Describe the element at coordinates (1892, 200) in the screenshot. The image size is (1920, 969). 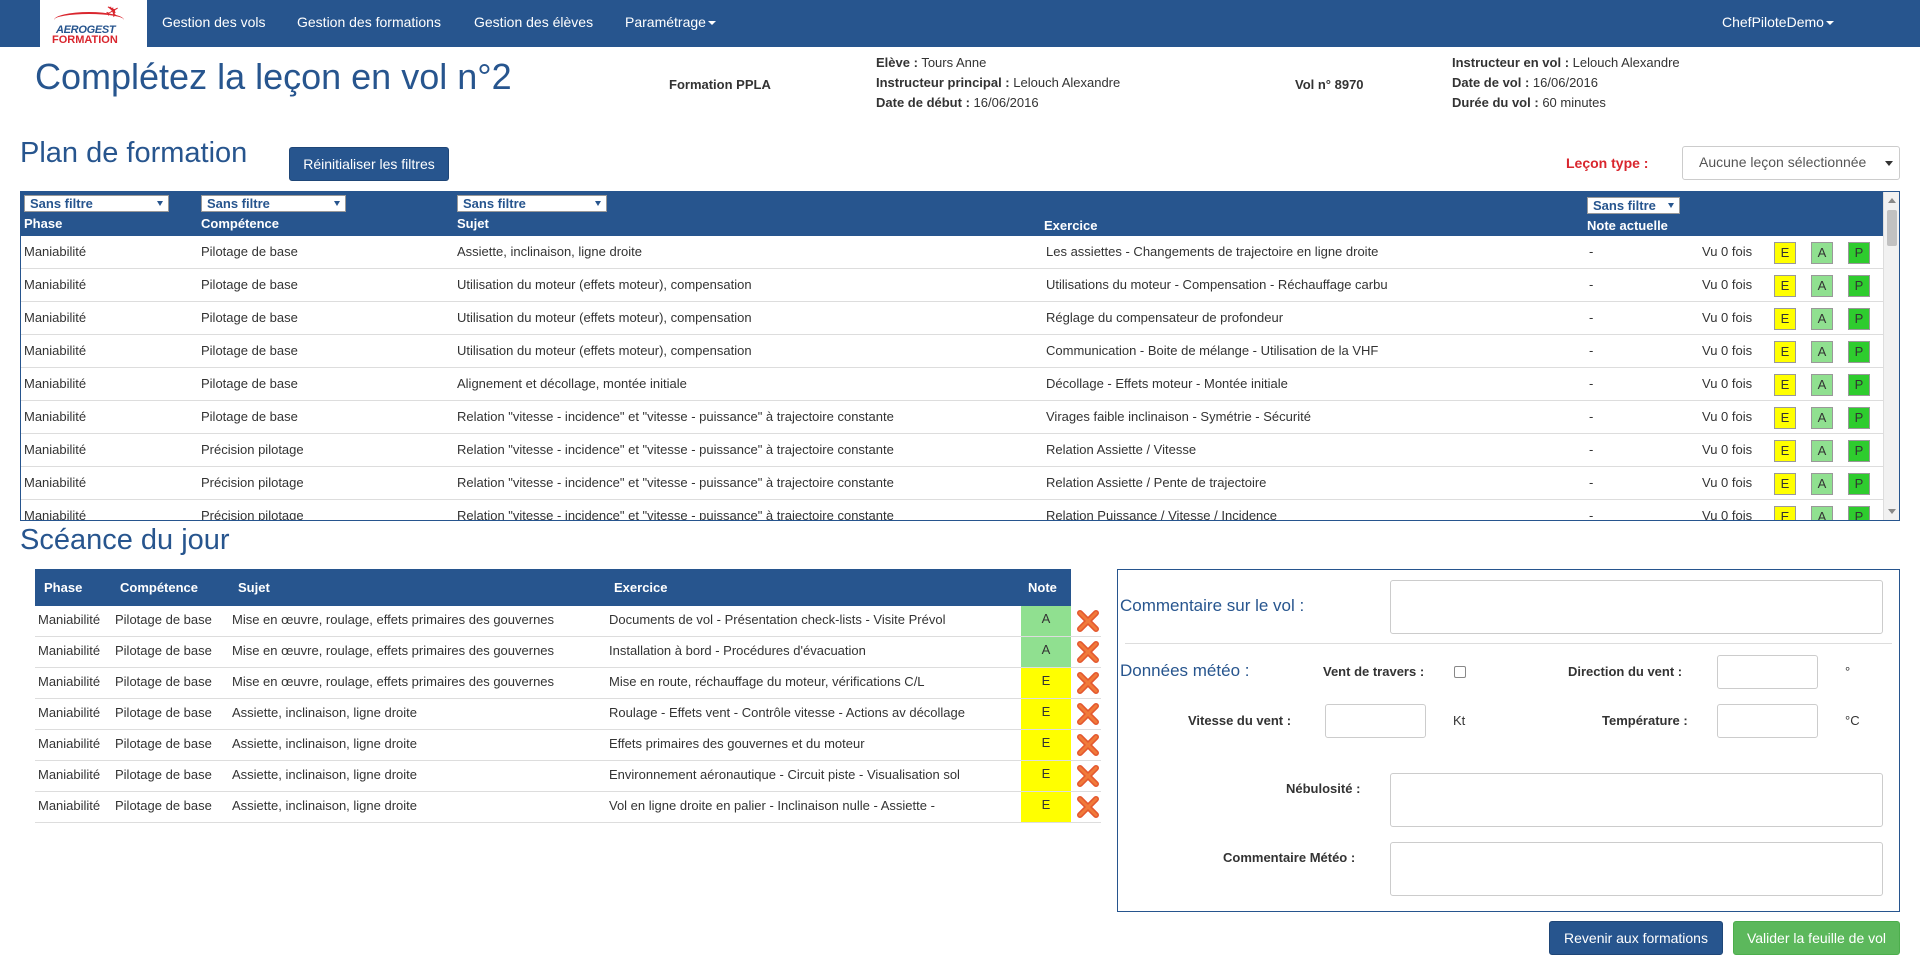
I see `scroll-up-icon` at that location.